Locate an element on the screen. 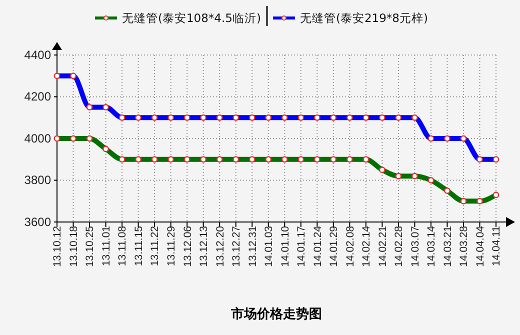  x-tick-label: 13.12.13 is located at coordinates (204, 246).